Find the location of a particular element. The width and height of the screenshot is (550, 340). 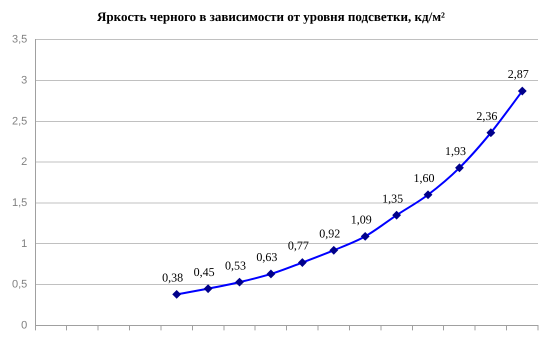

data-label: 1,93 is located at coordinates (455, 151).